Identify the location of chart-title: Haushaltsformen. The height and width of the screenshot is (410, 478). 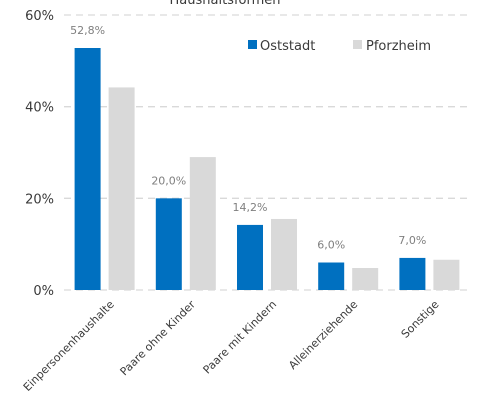
(225, 4).